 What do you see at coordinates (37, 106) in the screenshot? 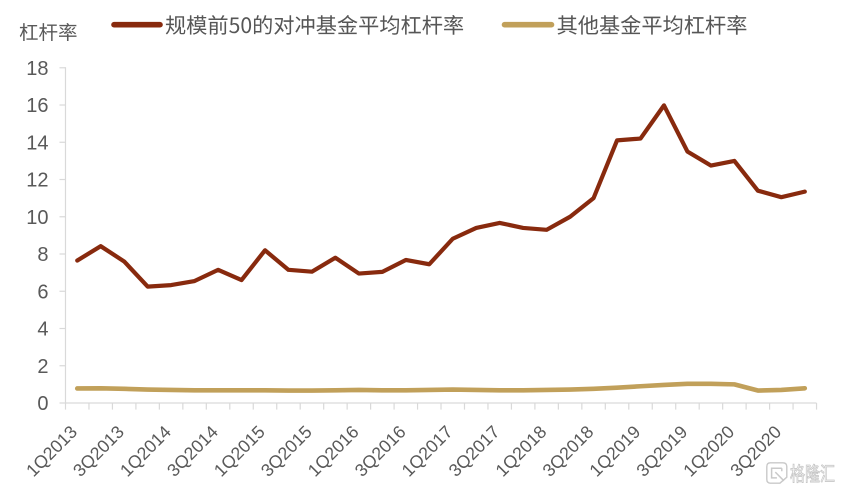
I see `svg-text: 16` at bounding box center [37, 106].